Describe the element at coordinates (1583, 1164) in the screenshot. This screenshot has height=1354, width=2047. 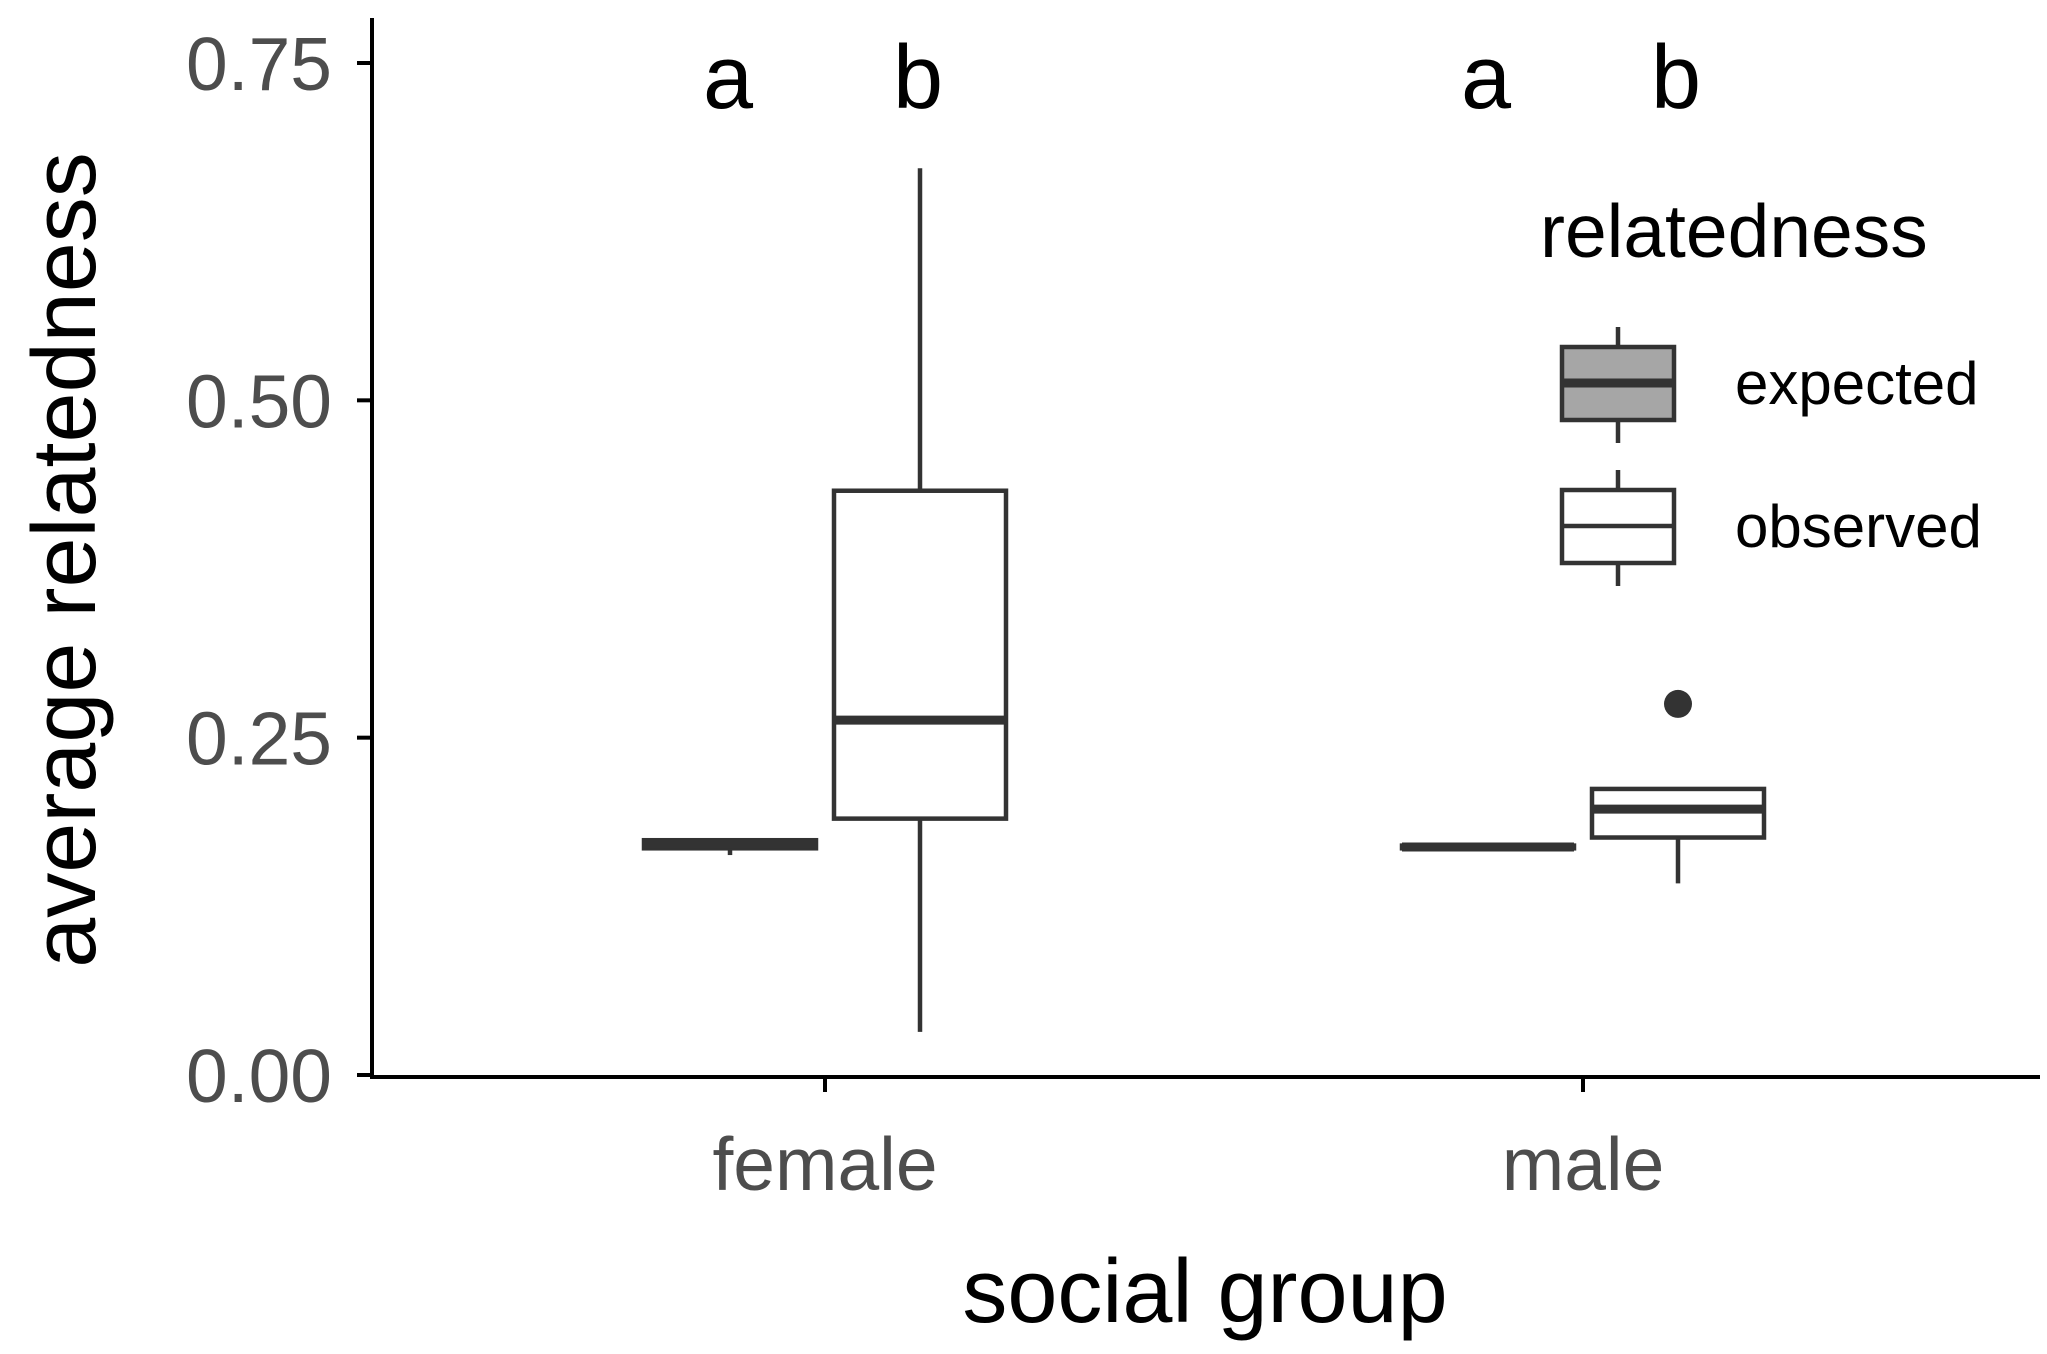
I see `x-tick-label: male` at that location.